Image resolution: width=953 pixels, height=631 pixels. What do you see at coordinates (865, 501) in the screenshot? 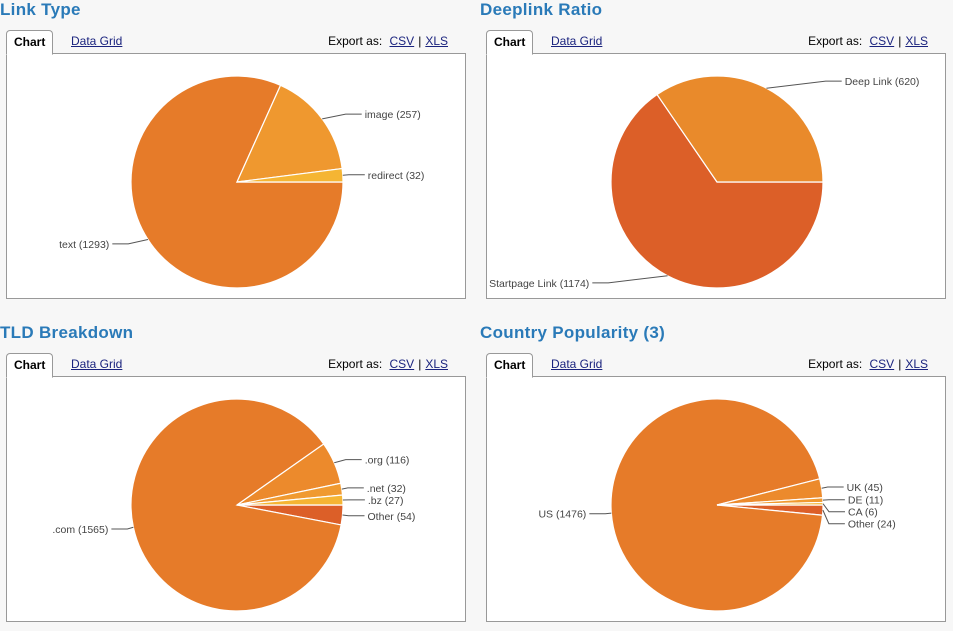
I see `slice-label: DE (11)` at bounding box center [865, 501].